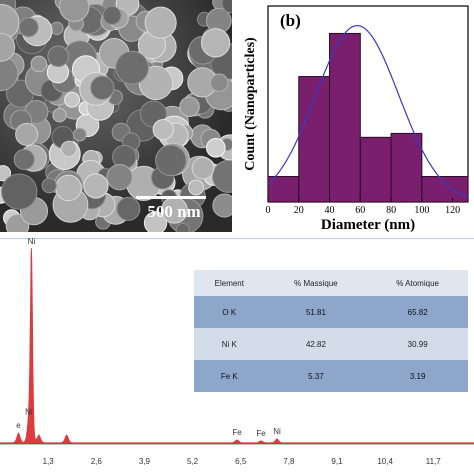 This screenshot has height=474, width=474. I want to click on table-row: Ni K 42.82 30.99, so click(331, 344).